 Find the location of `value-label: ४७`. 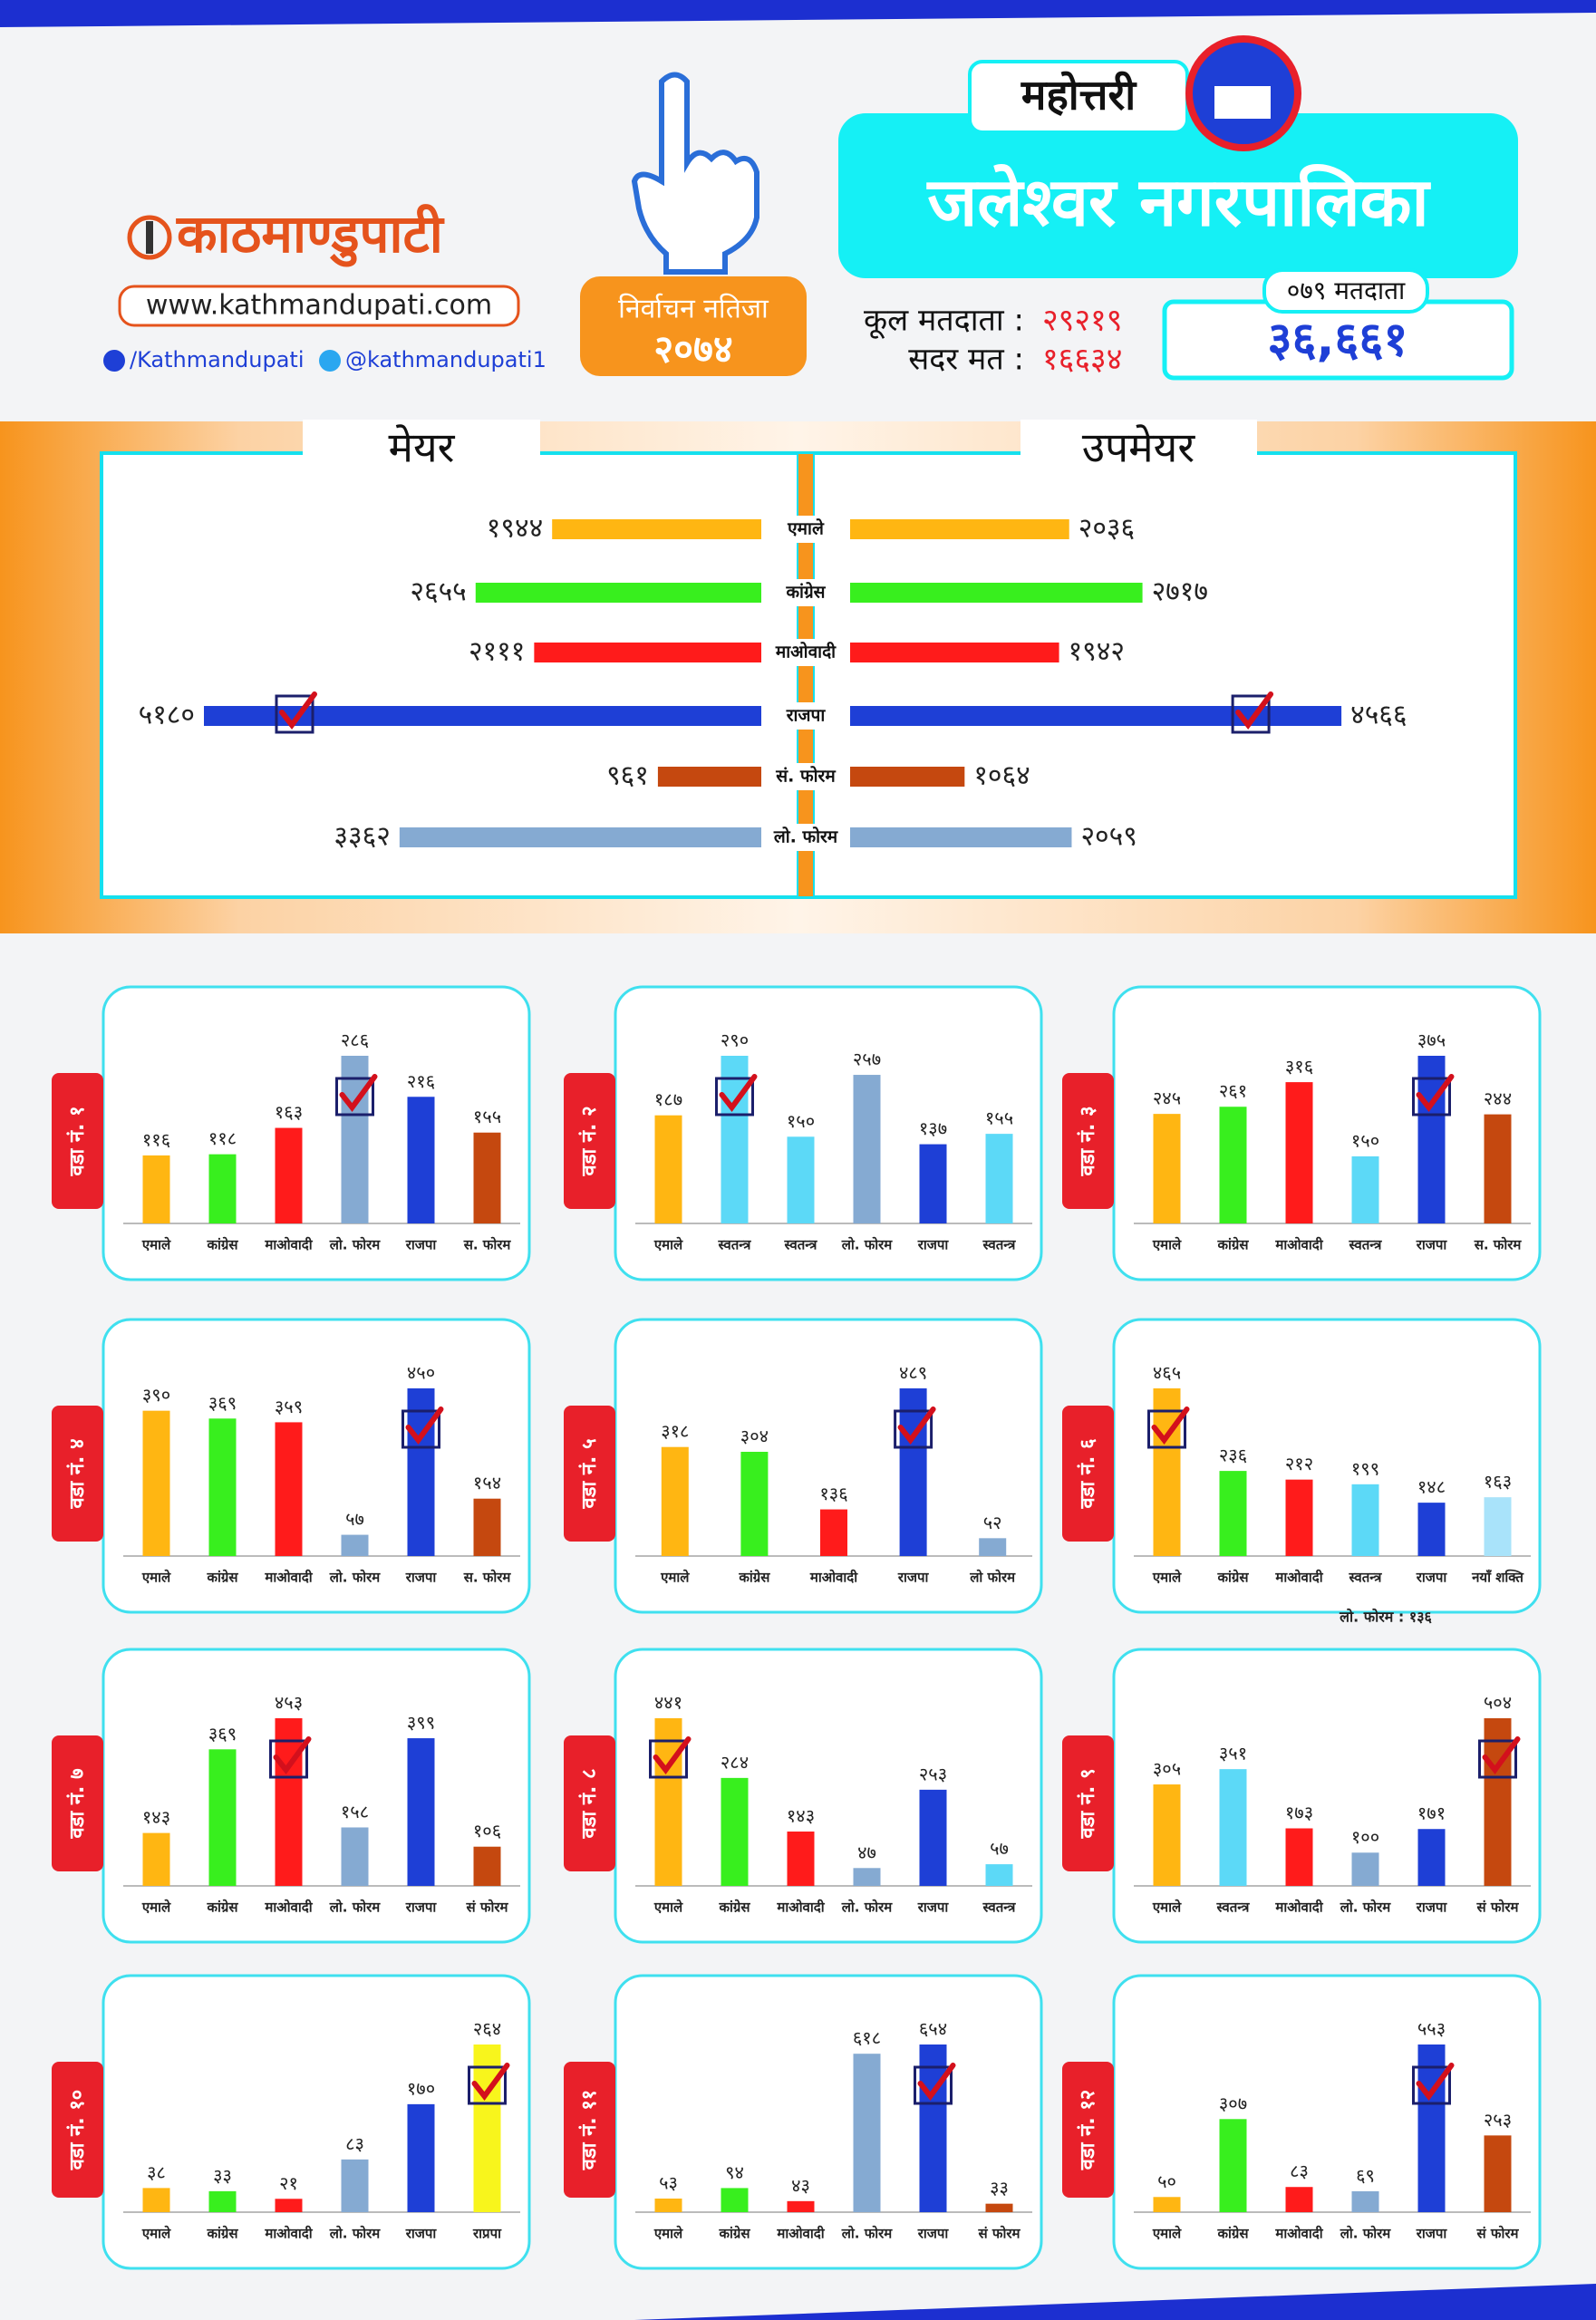

value-label: ४७ is located at coordinates (866, 1852).